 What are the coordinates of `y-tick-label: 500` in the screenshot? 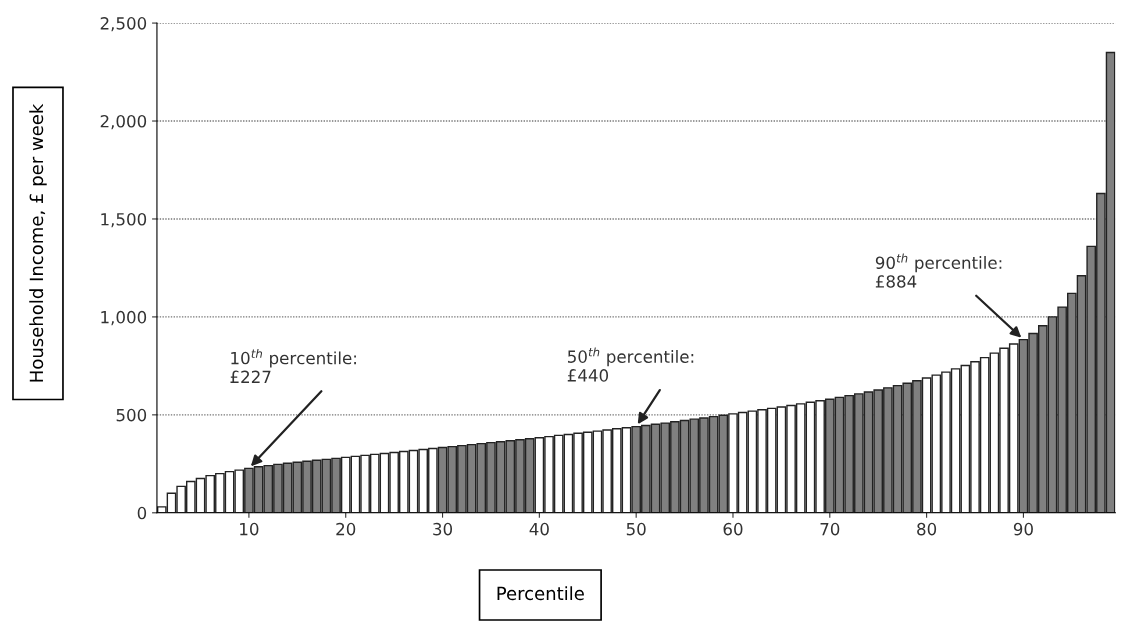 It's located at (131, 415).